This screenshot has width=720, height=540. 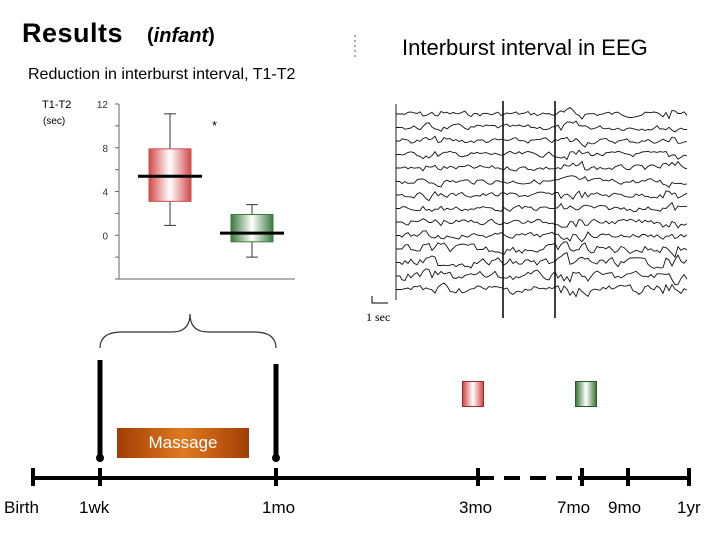 What do you see at coordinates (689, 507) in the screenshot?
I see `timeline-label-1yr: 1yr` at bounding box center [689, 507].